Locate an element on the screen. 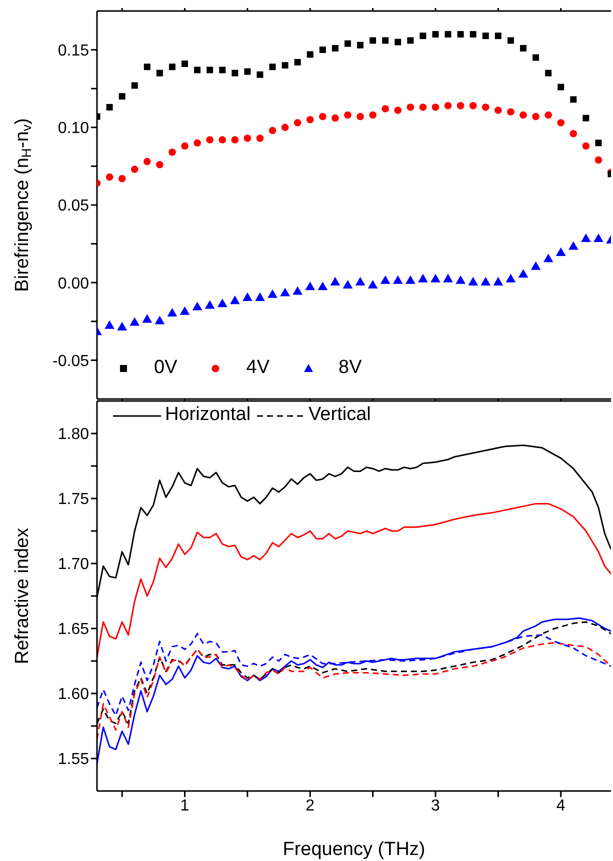 The width and height of the screenshot is (613, 861). legend-label: Horizontal is located at coordinates (208, 415).